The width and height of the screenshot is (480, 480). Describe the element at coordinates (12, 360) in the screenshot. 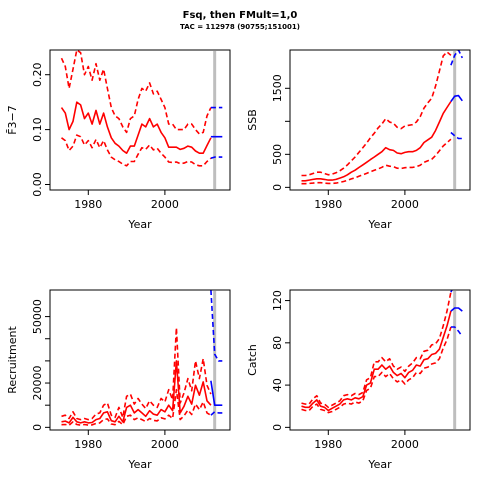

I see `y-axis-label: Recruitment` at that location.